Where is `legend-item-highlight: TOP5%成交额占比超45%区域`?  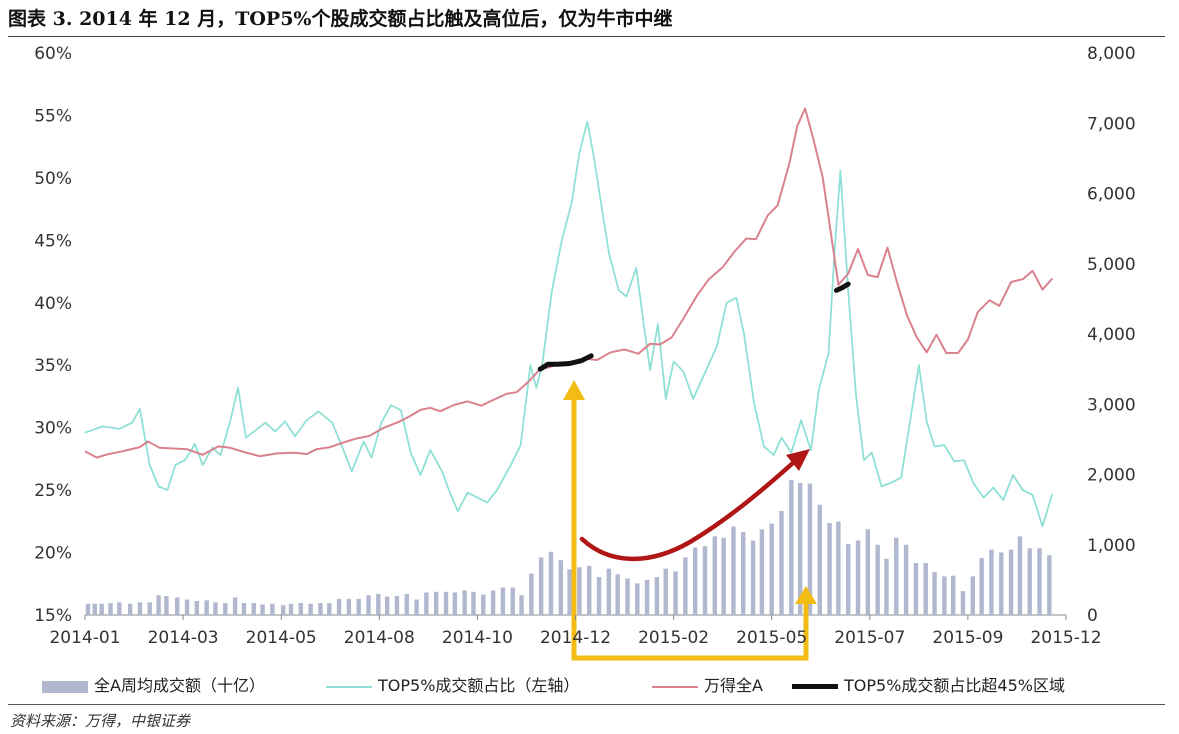 legend-item-highlight: TOP5%成交额占比超45%区域 is located at coordinates (928, 684).